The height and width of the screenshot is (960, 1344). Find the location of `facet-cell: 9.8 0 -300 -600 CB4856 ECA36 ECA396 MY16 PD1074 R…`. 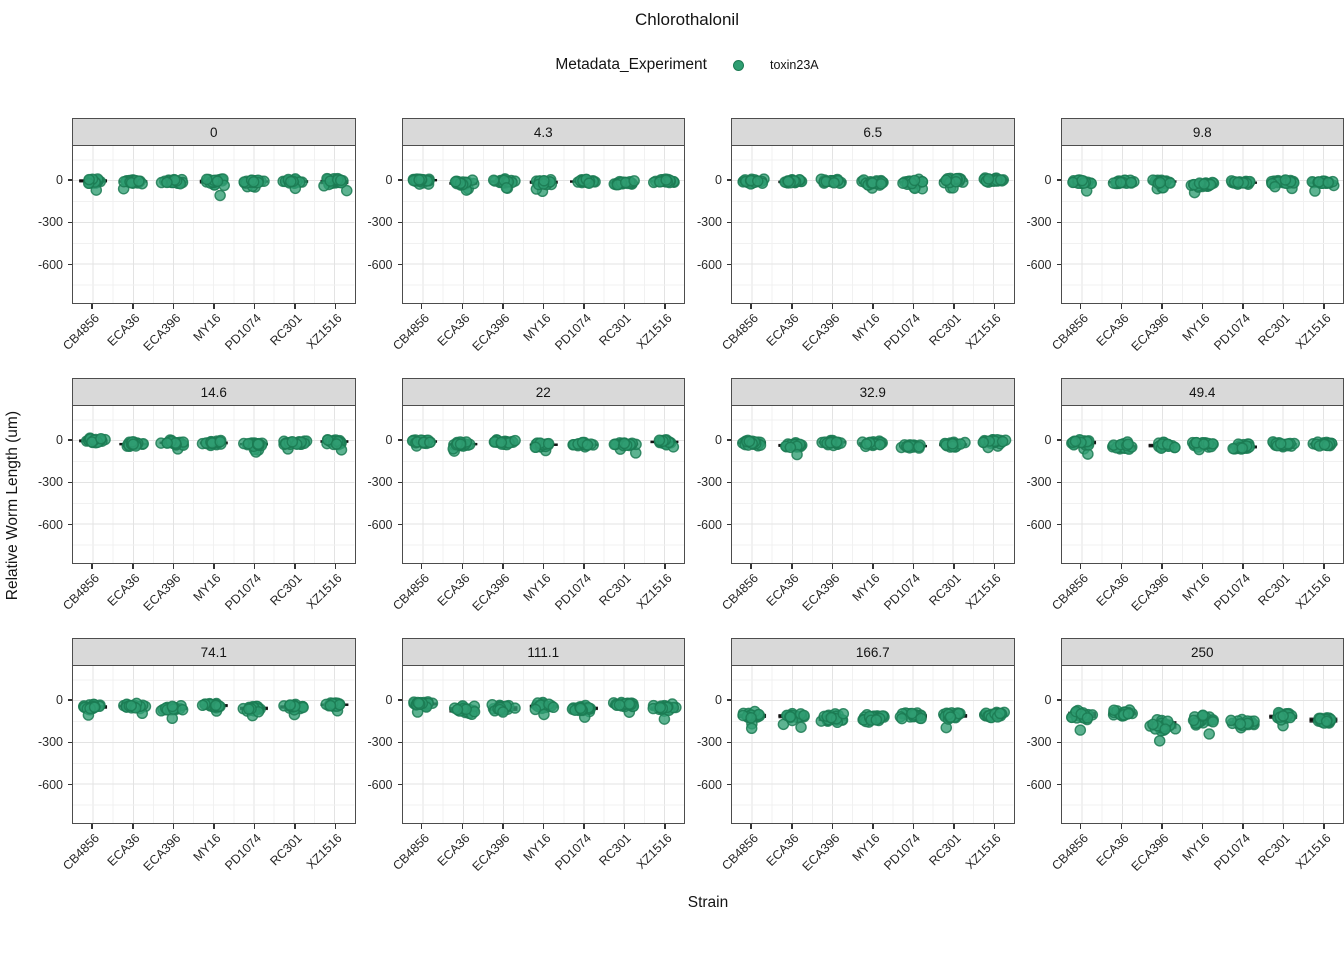

facet-cell: 9.8 0 -300 -600 CB4856 ECA36 ECA396 MY16 PD1074 R… is located at coordinates (1179, 246).